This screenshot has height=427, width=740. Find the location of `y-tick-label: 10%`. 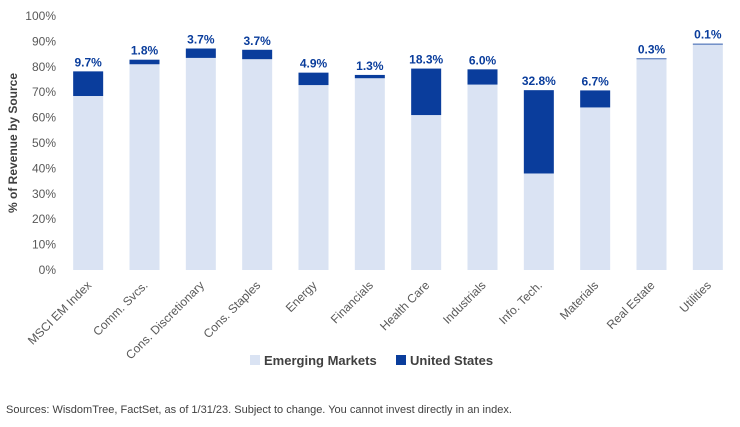

y-tick-label: 10% is located at coordinates (44, 245).